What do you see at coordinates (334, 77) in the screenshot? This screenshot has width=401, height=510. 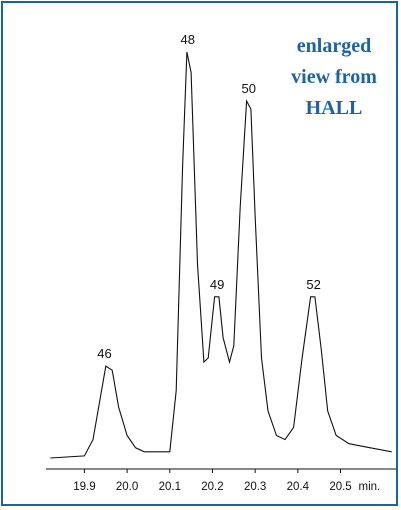 I see `annotation-line-2: view from` at bounding box center [334, 77].